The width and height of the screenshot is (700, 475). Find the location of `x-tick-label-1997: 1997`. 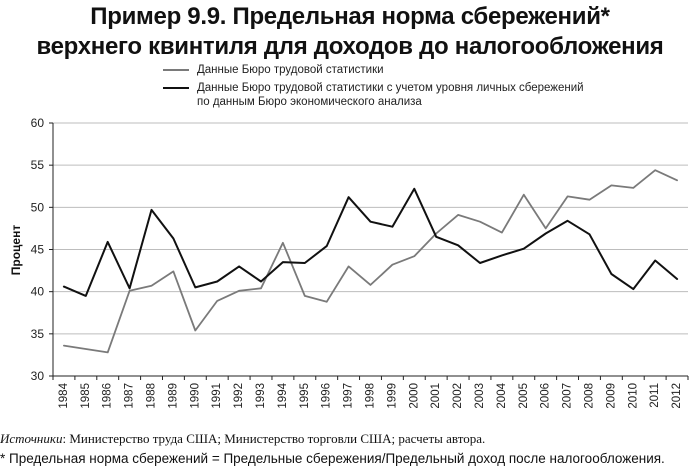

x-tick-label-1997: 1997 is located at coordinates (349, 396).